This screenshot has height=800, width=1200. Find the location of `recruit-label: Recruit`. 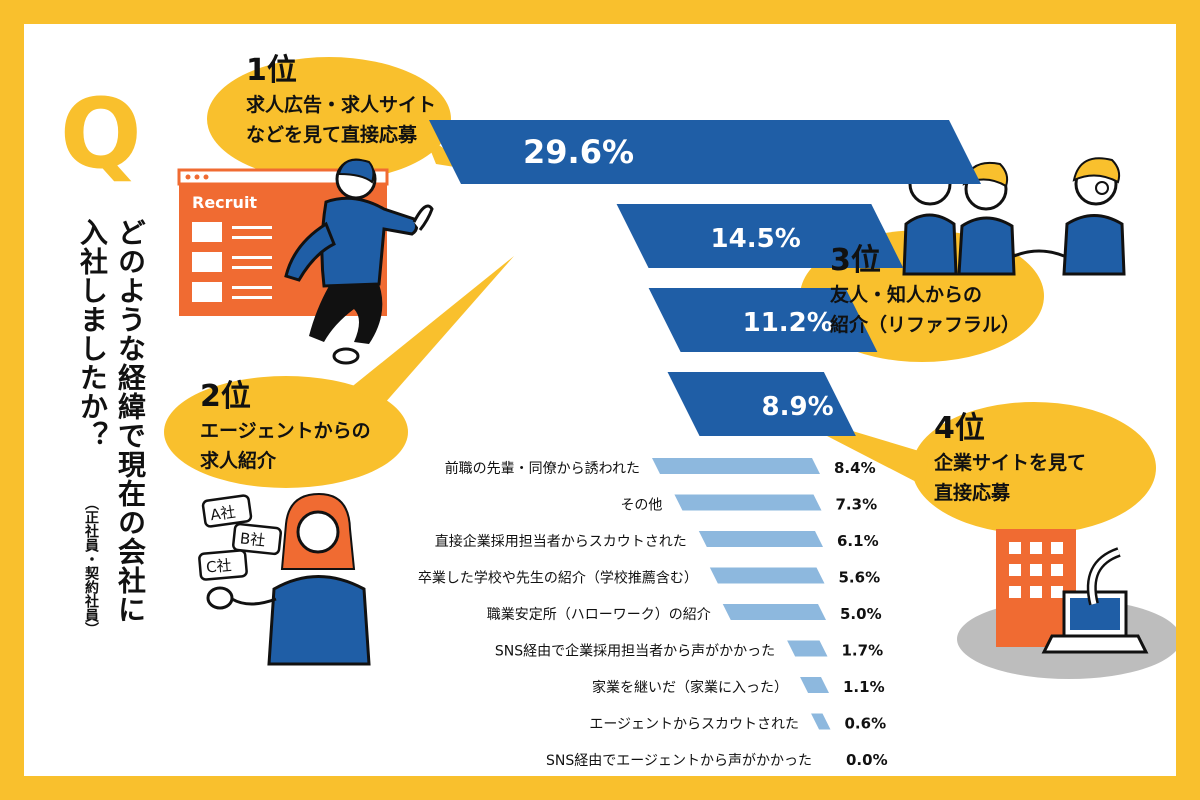

recruit-label: Recruit is located at coordinates (224, 202).